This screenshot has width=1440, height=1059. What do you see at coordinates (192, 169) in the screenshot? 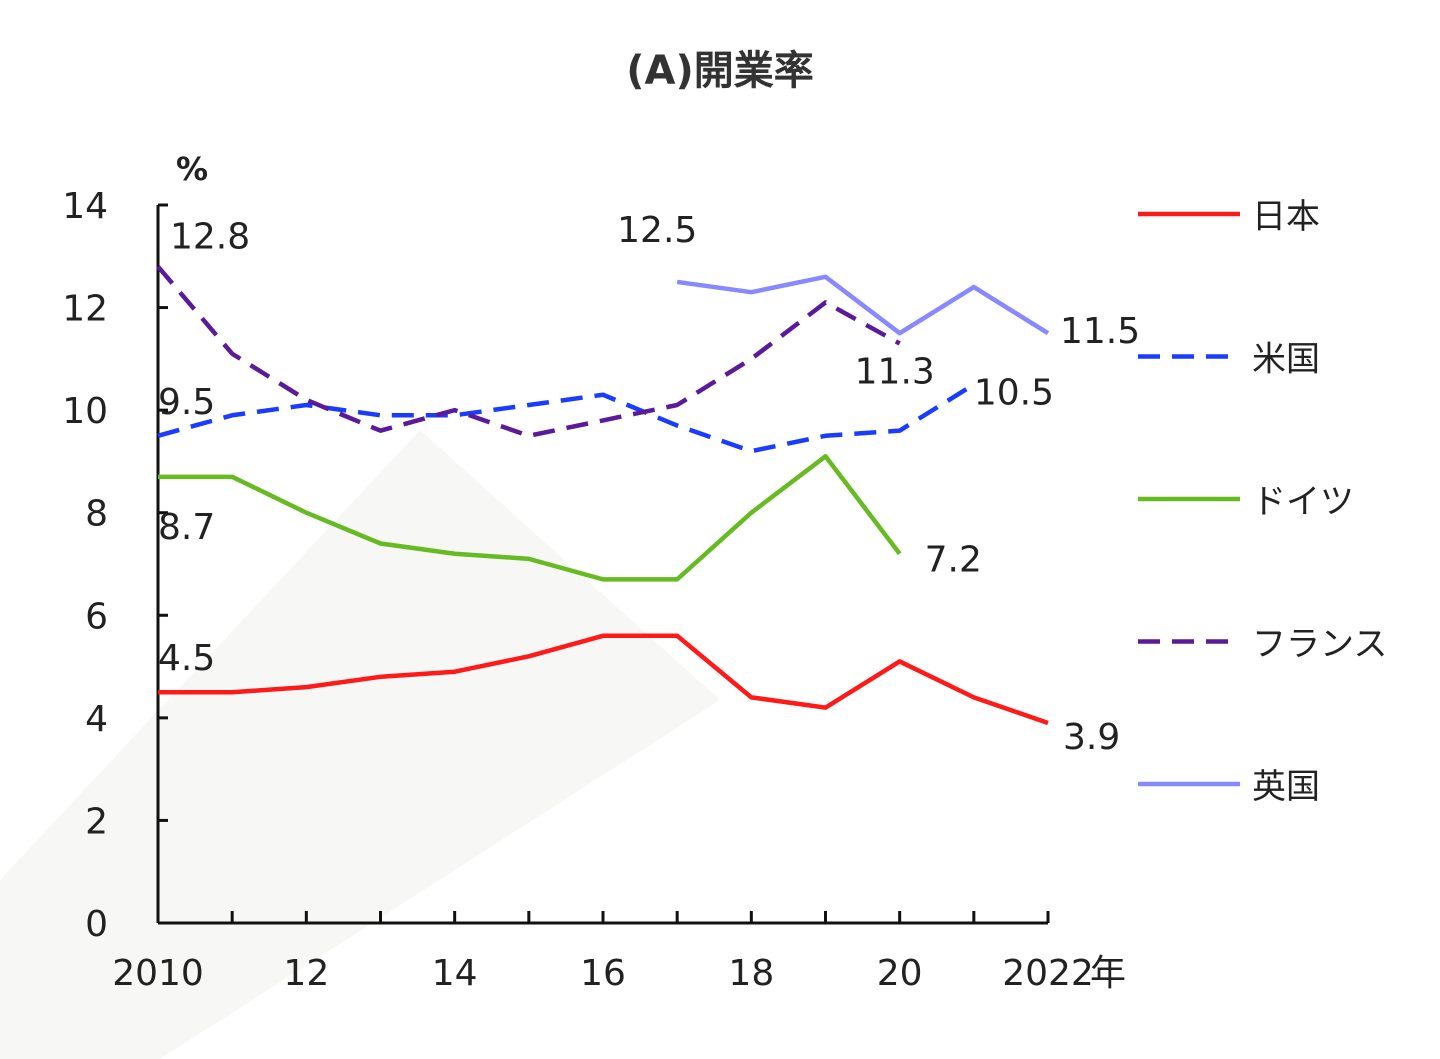
I see `y-axis-unit: %` at bounding box center [192, 169].